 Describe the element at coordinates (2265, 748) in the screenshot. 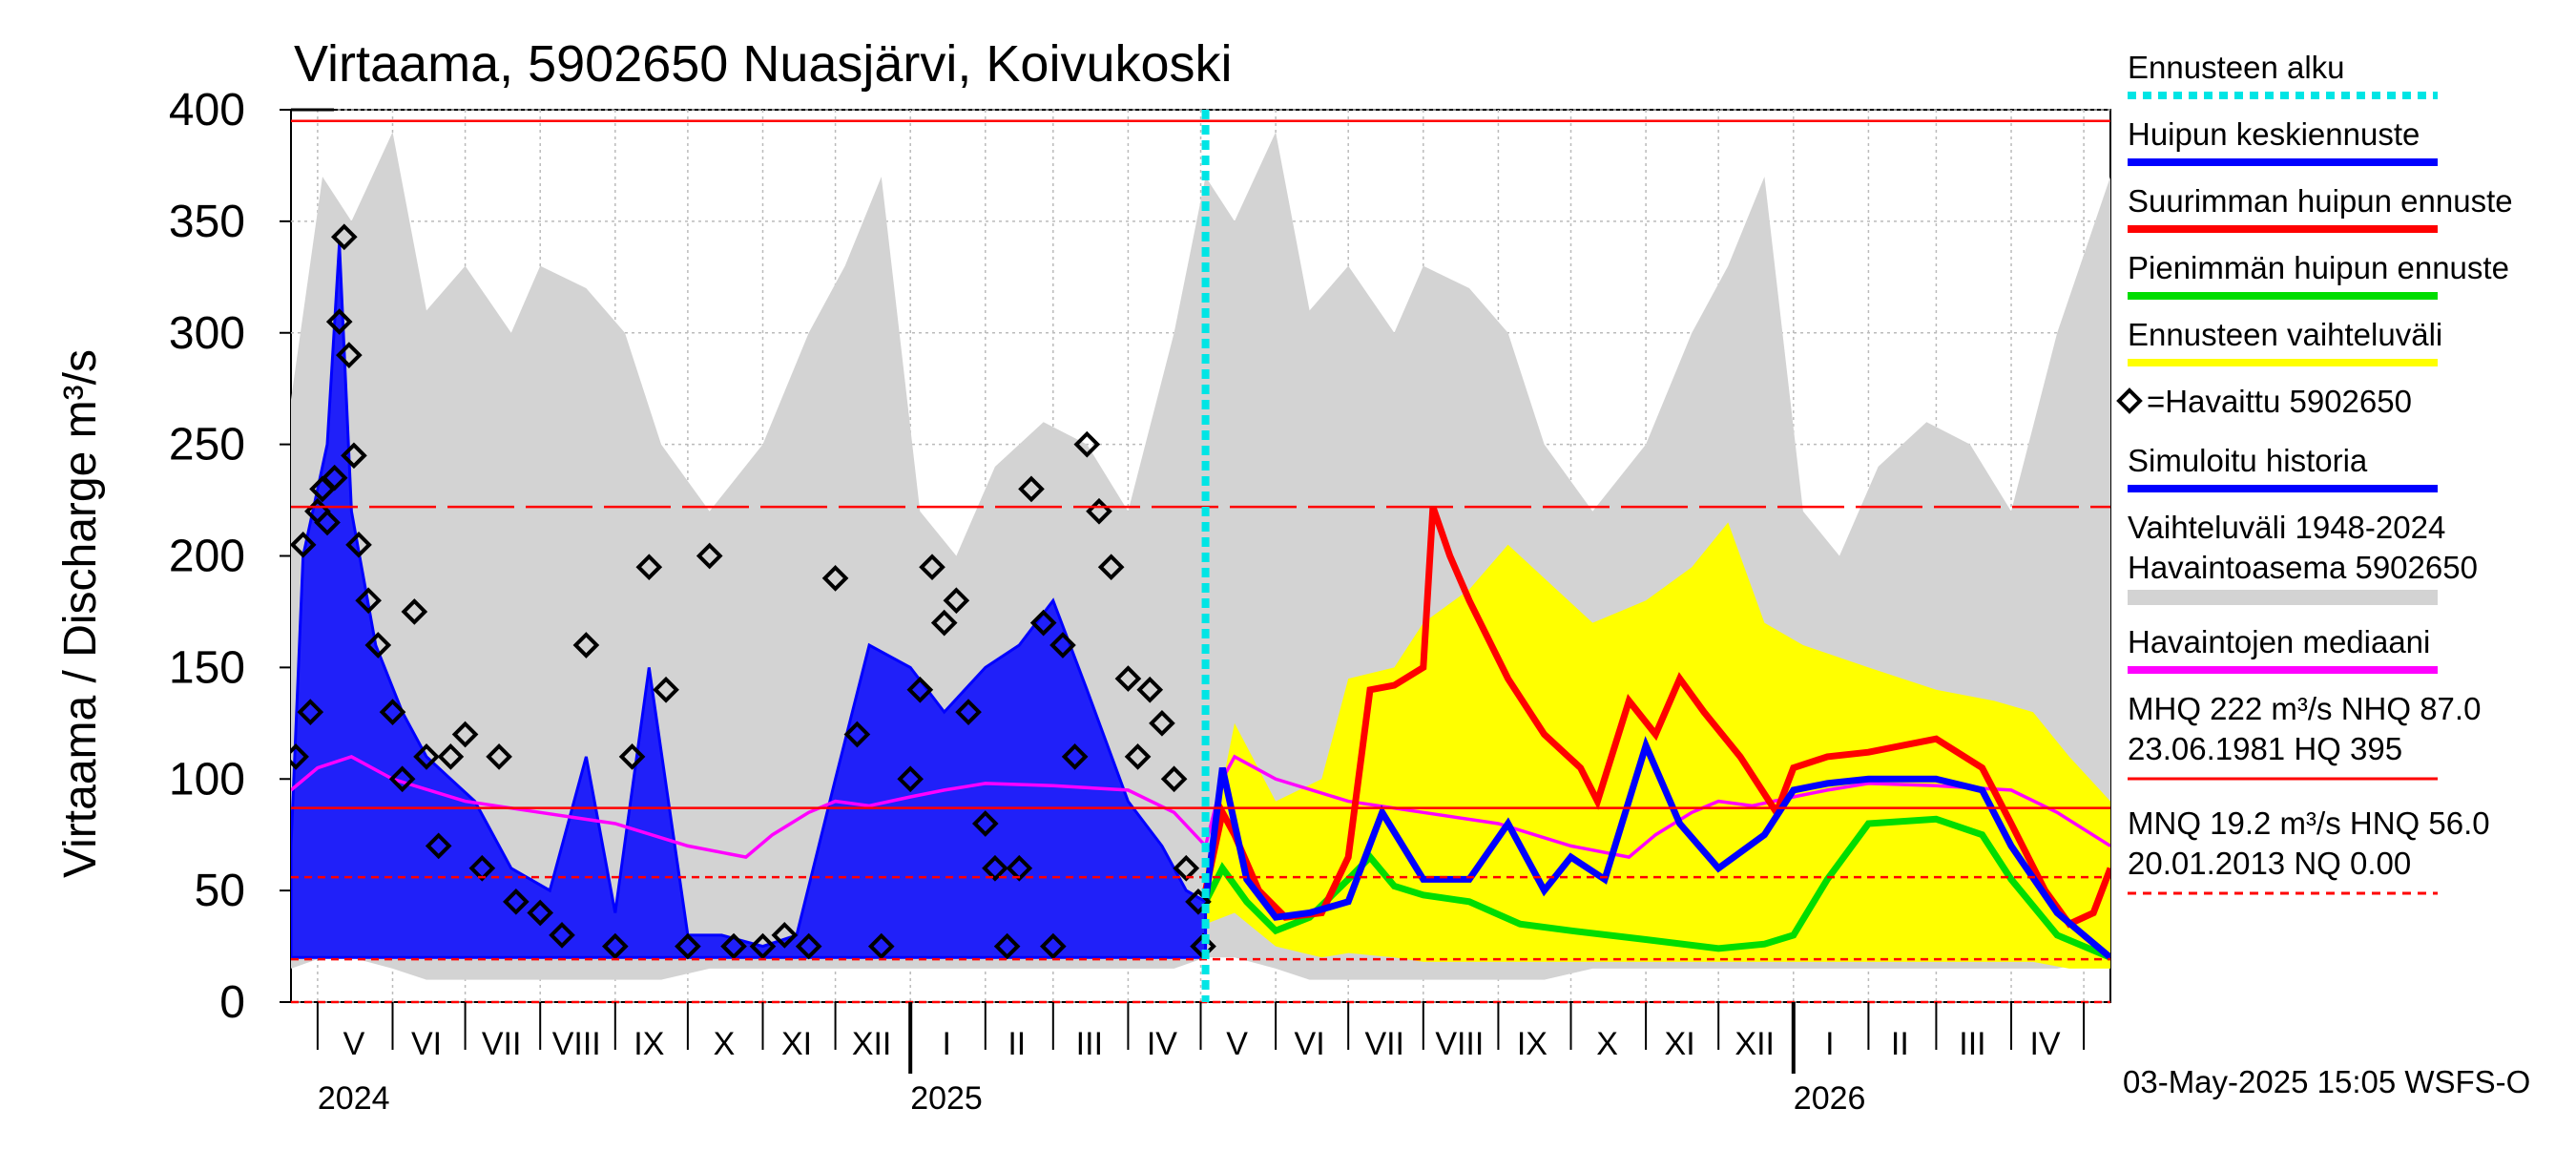

I see `legend-label-line2: 23.06.1981 HQ 395` at that location.